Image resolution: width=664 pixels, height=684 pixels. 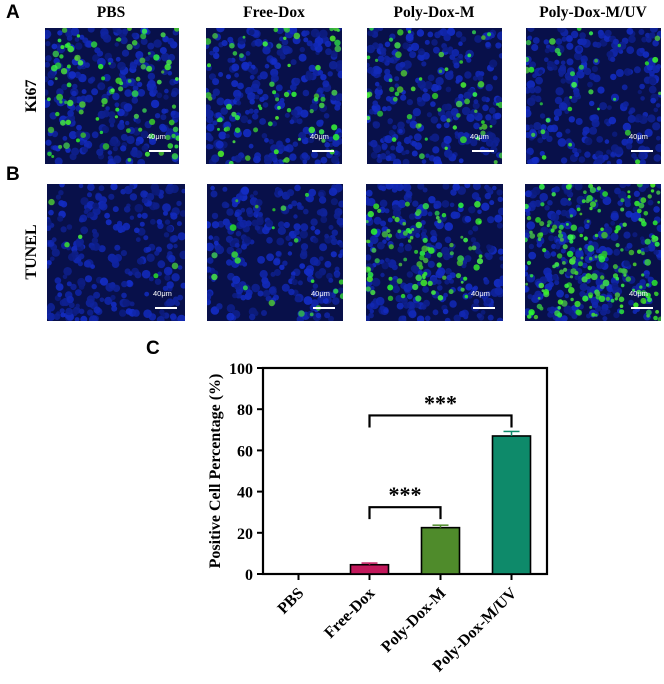 I want to click on panel-letter-a: A, so click(x=13, y=12).